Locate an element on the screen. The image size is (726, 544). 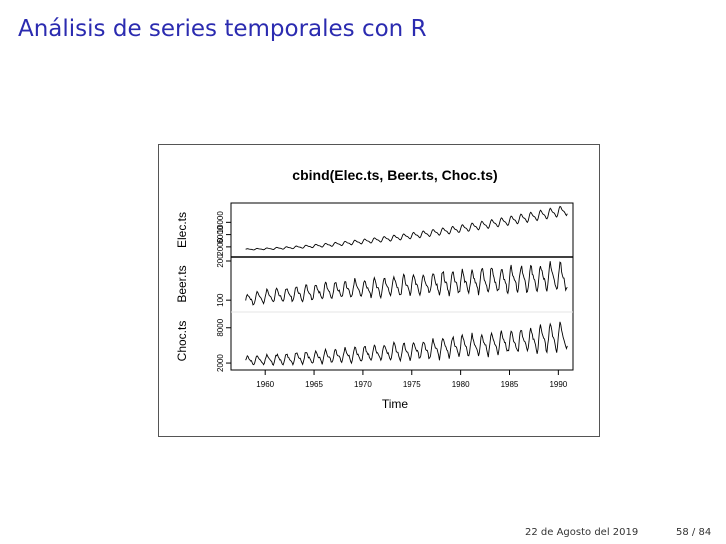
plot-area is located at coordinates (402, 286).